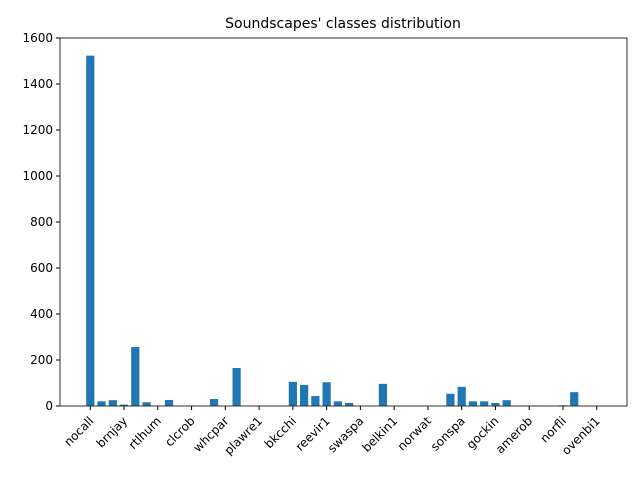 The height and width of the screenshot is (480, 640). What do you see at coordinates (49, 406) in the screenshot?
I see `y-tick-label: 0` at bounding box center [49, 406].